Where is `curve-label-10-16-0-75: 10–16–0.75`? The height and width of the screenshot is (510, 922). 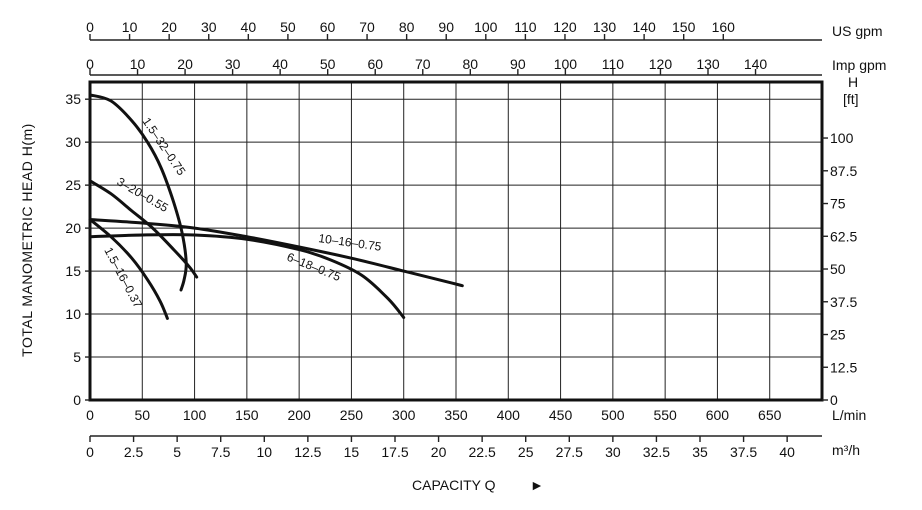
curve-label-10-16-0-75: 10–16–0.75 is located at coordinates (350, 242).